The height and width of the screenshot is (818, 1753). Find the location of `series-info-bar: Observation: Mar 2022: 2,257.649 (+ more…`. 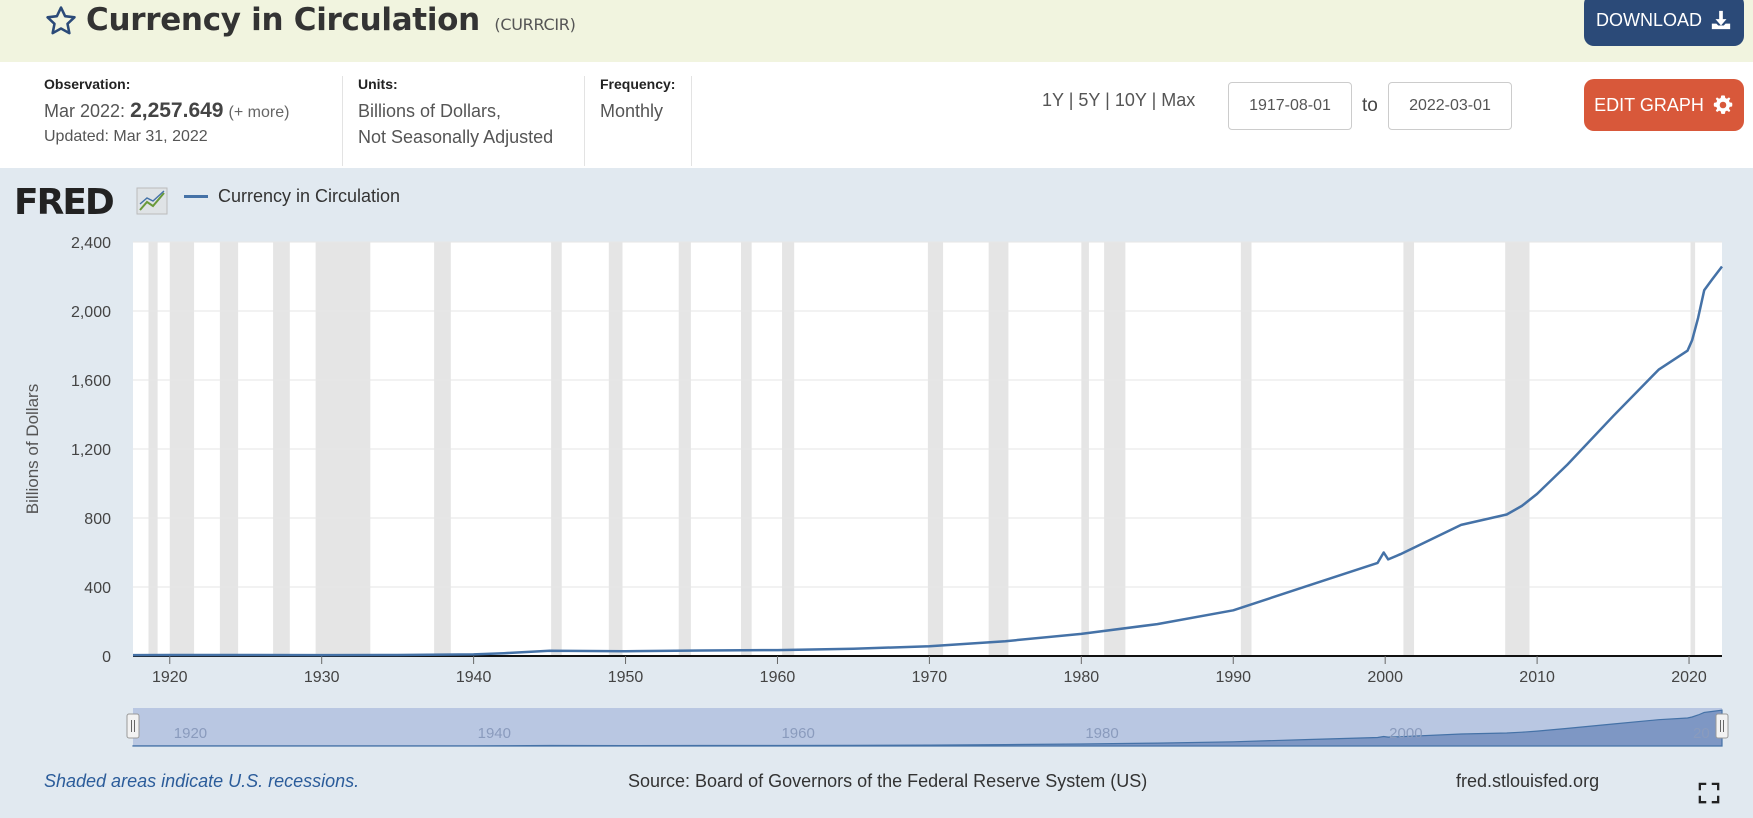

series-info-bar: Observation: Mar 2022: 2,257.649 (+ more… is located at coordinates (876, 115).